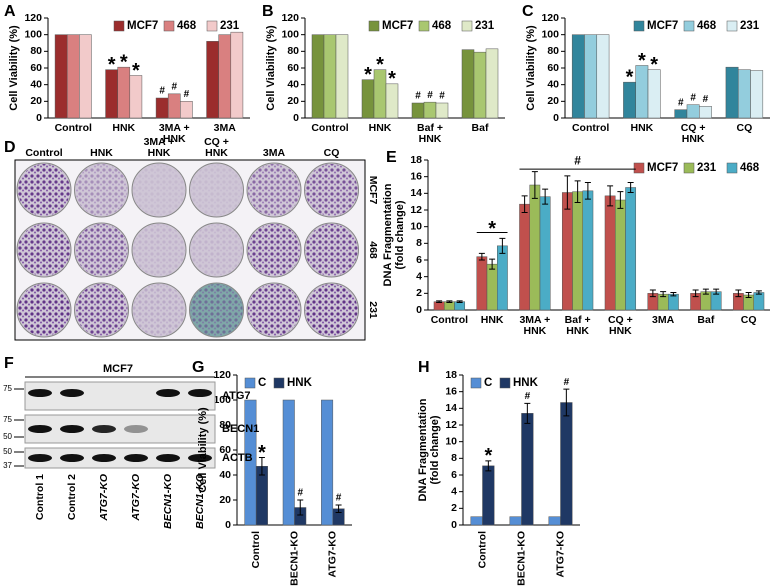 The height and width of the screenshot is (586, 777). Describe the element at coordinates (744, 128) in the screenshot. I see `x-tick-label: CQ` at that location.